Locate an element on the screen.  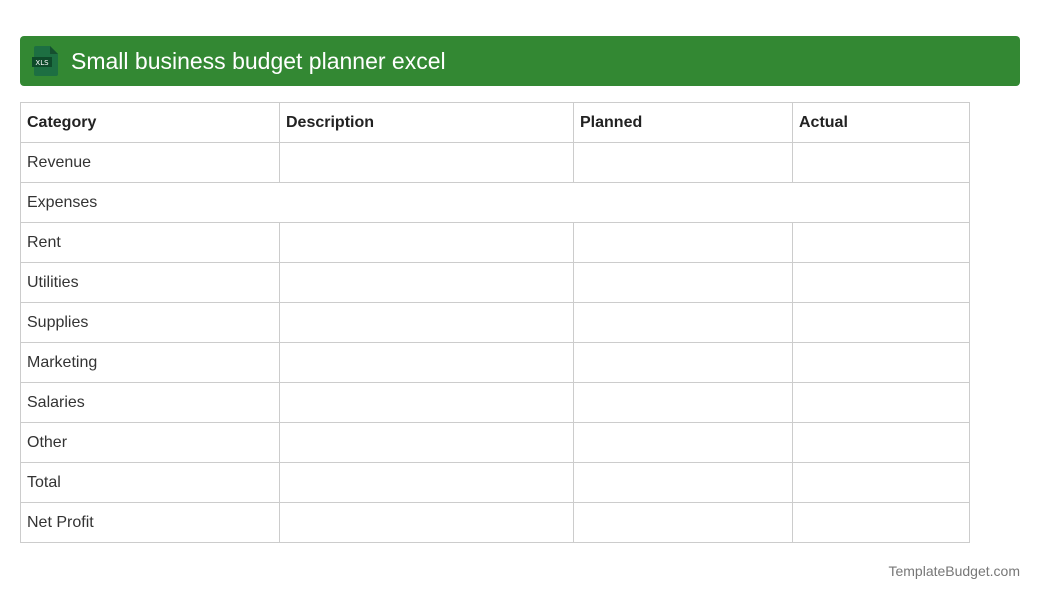
table-row: Net Profit is located at coordinates (495, 522).